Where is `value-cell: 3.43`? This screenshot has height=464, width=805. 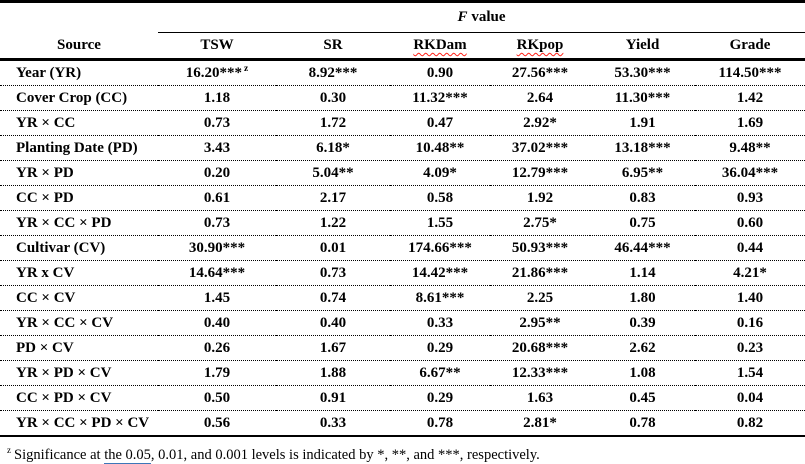
value-cell: 3.43 is located at coordinates (217, 148).